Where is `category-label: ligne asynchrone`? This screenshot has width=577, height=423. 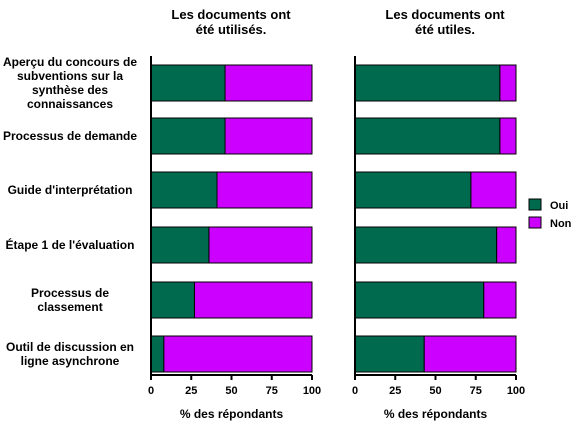 category-label: ligne asynchrone is located at coordinates (70, 361).